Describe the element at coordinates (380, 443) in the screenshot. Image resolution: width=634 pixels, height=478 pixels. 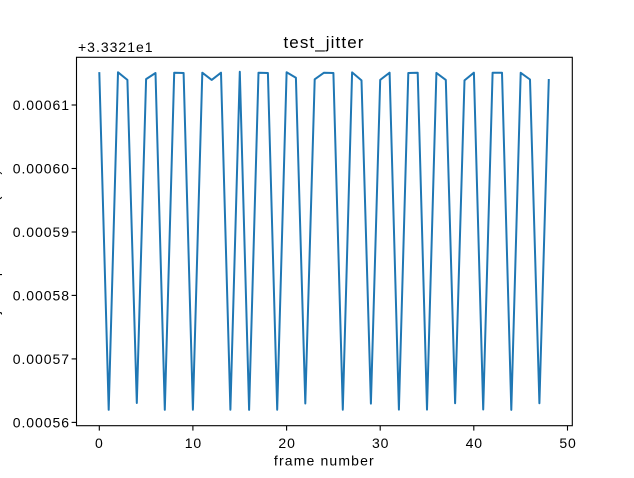
I see `svg-text: 30` at that location.